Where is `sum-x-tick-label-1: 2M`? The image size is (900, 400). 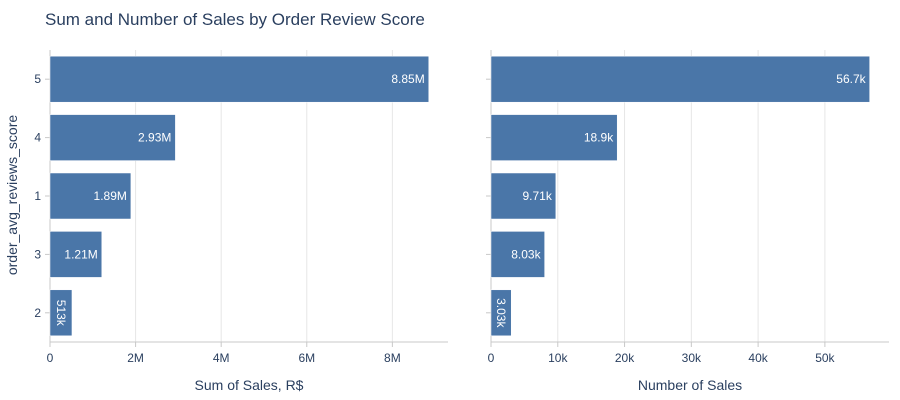 sum-x-tick-label-1: 2M is located at coordinates (135, 358).